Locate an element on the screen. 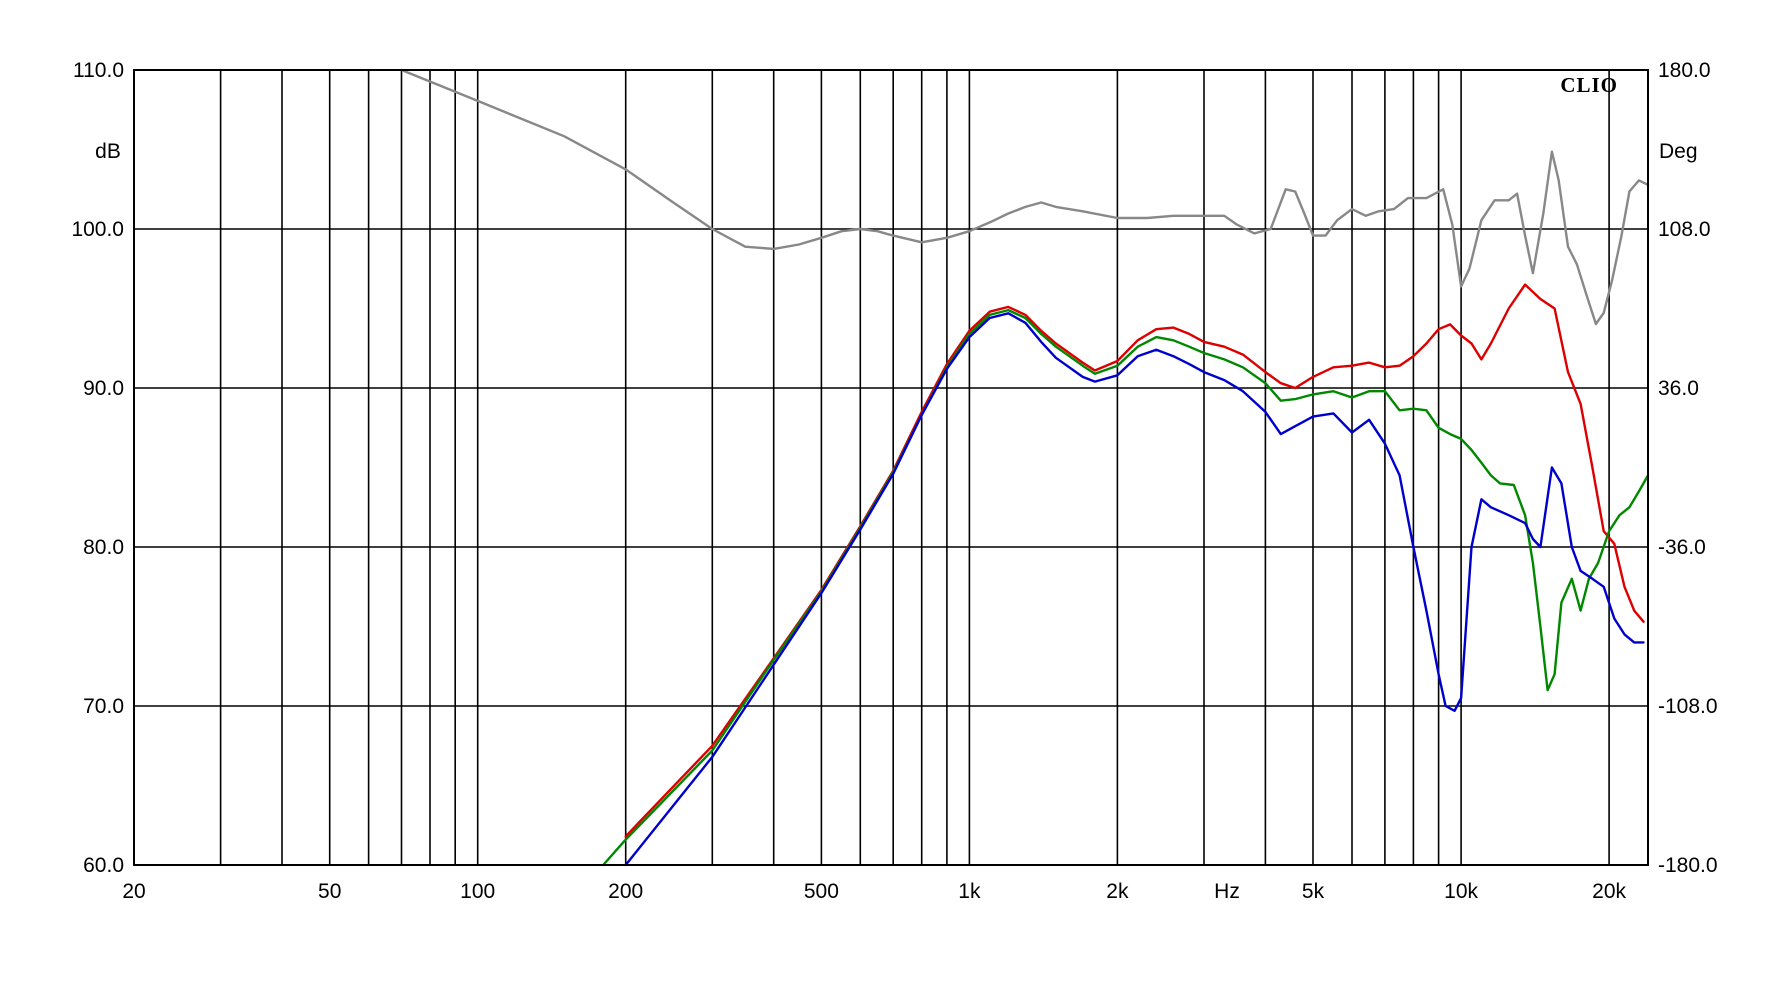 This screenshot has width=1772, height=1001. y-right-unit-label: Deg is located at coordinates (1678, 151).